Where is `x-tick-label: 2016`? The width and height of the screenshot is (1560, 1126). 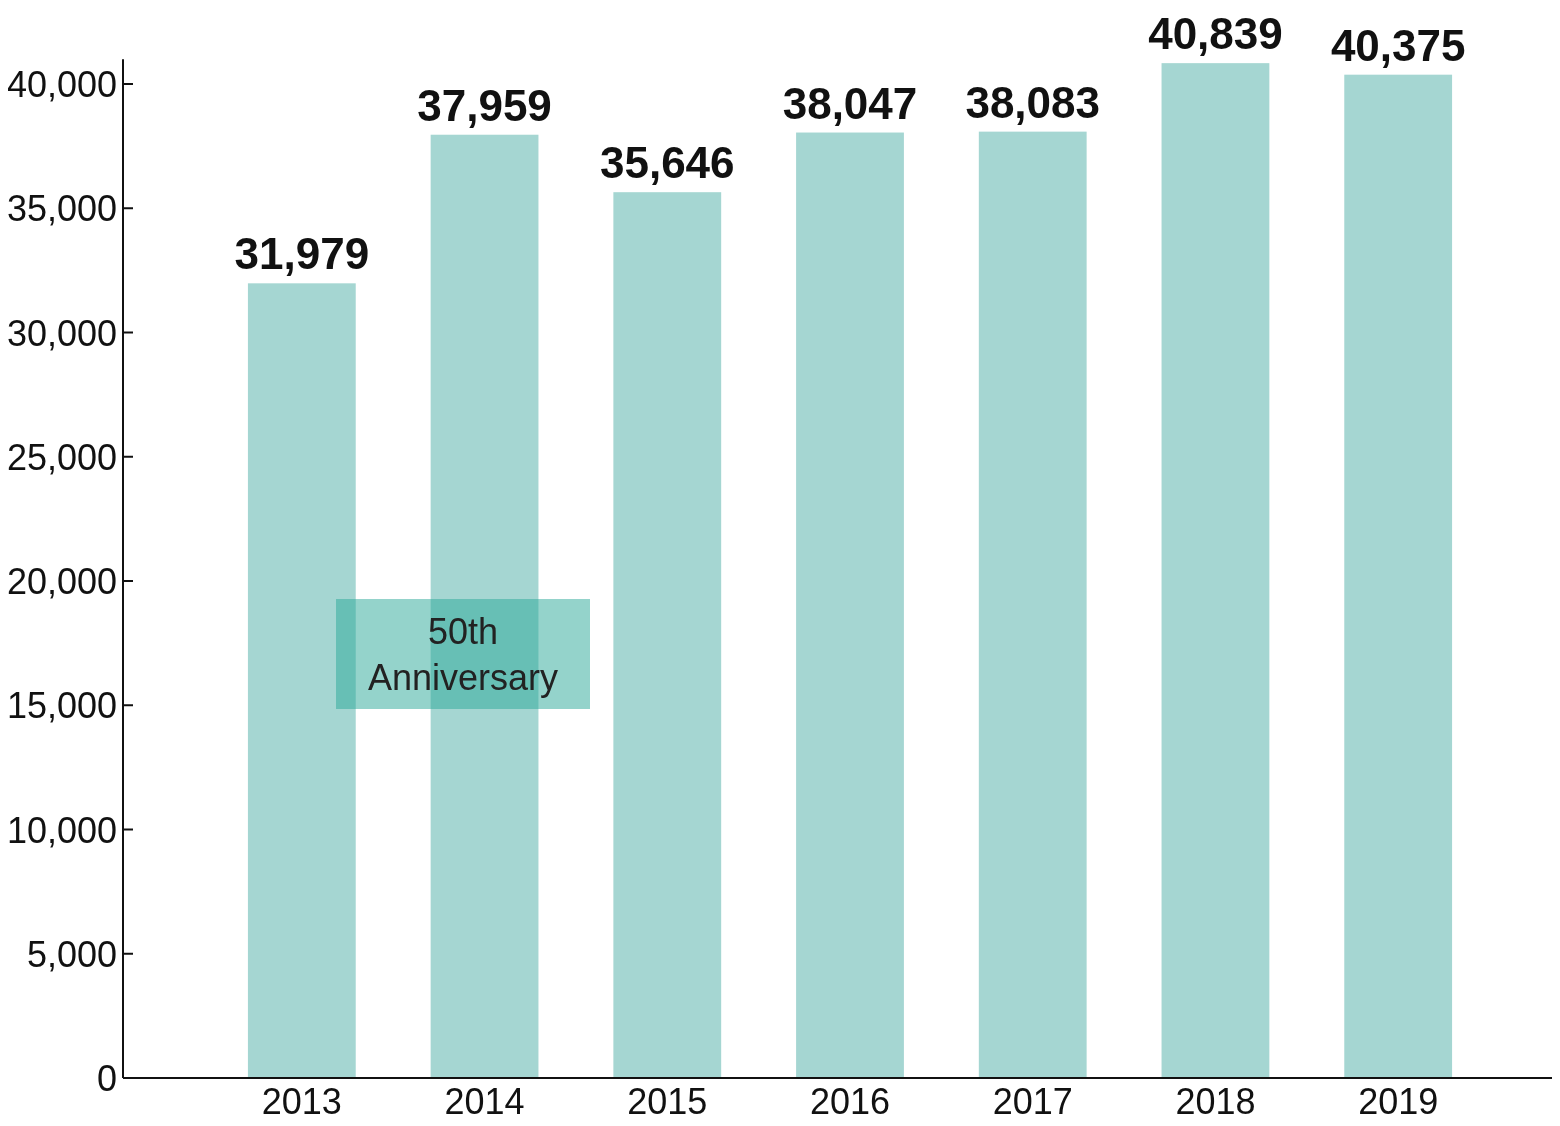 x-tick-label: 2016 is located at coordinates (850, 1101).